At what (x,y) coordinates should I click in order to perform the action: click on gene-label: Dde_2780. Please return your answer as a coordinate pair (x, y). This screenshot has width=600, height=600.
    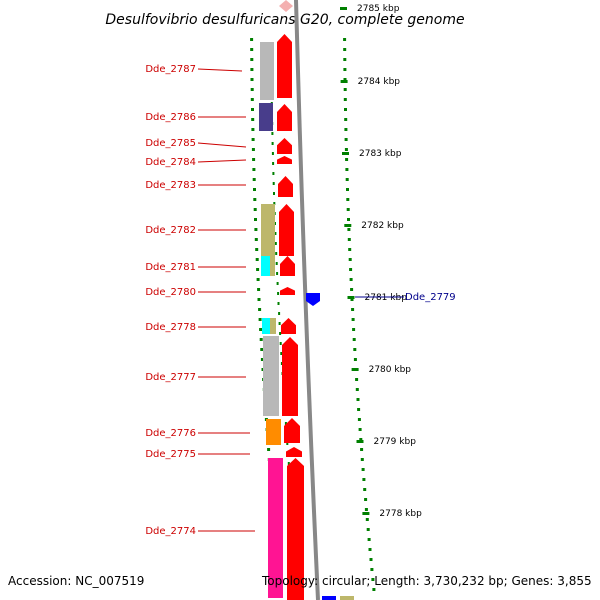
    Looking at the image, I should click on (170, 292).